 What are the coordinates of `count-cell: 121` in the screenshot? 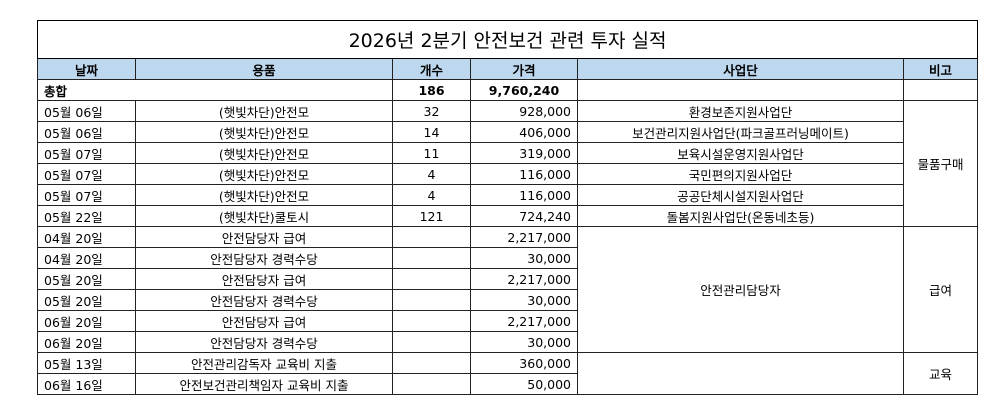 It's located at (431, 216).